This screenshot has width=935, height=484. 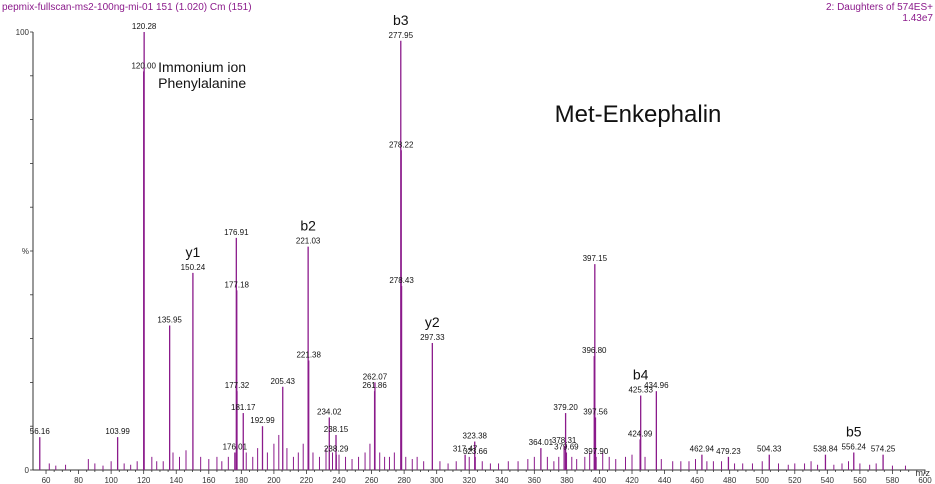 I want to click on peak-label: 120.28, so click(x=144, y=26).